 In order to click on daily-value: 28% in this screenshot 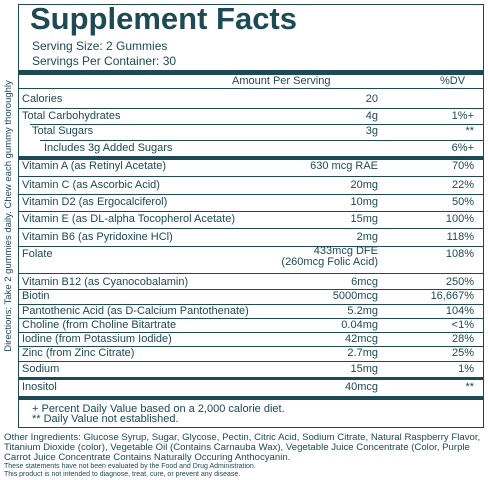, I will do `click(462, 339)`.